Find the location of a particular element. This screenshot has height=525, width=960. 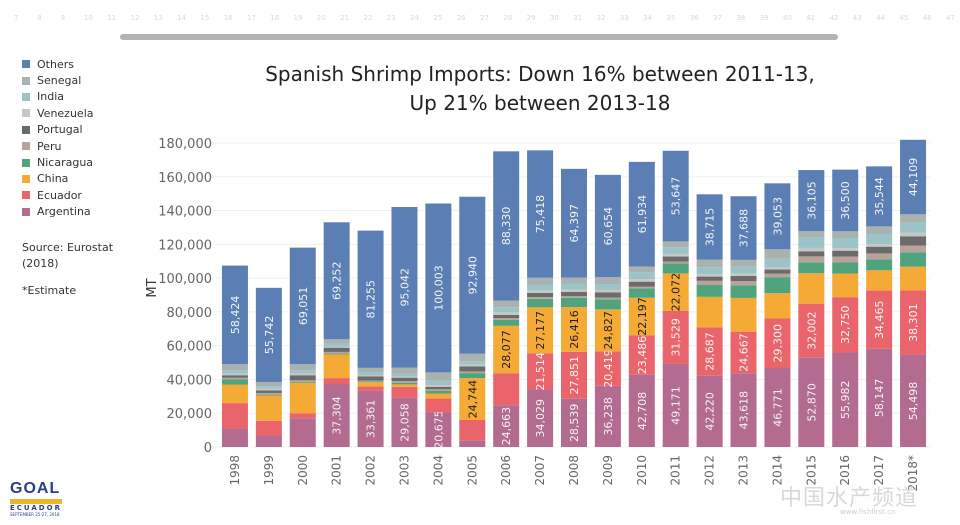

y-tick-label: 100,000 is located at coordinates (185, 279).